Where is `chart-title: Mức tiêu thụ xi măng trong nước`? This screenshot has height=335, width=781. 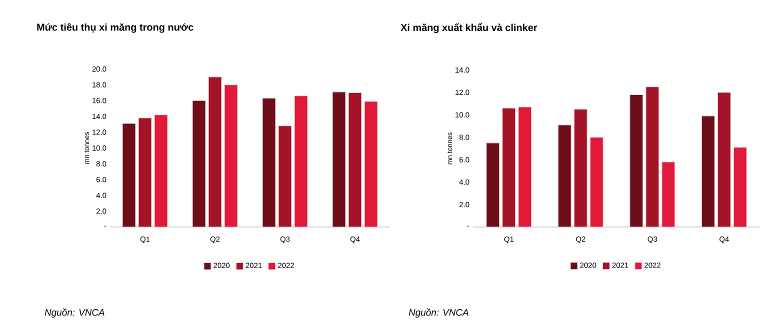
chart-title: Mức tiêu thụ xi măng trong nước is located at coordinates (115, 28).